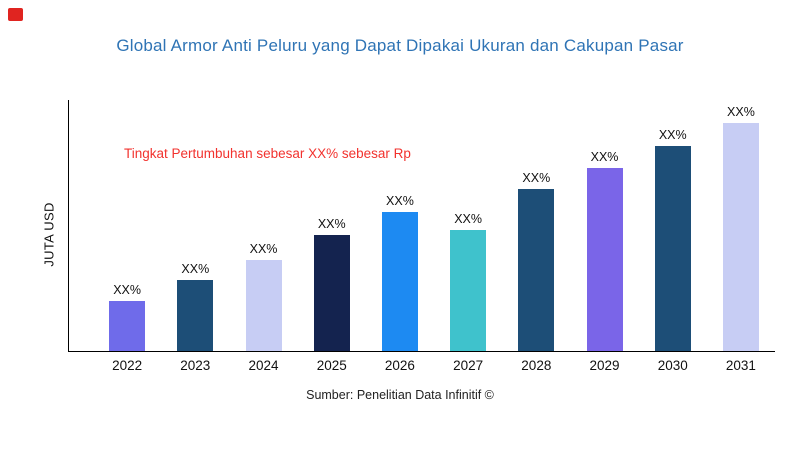  I want to click on bar-group-2031: XX%, so click(741, 225).